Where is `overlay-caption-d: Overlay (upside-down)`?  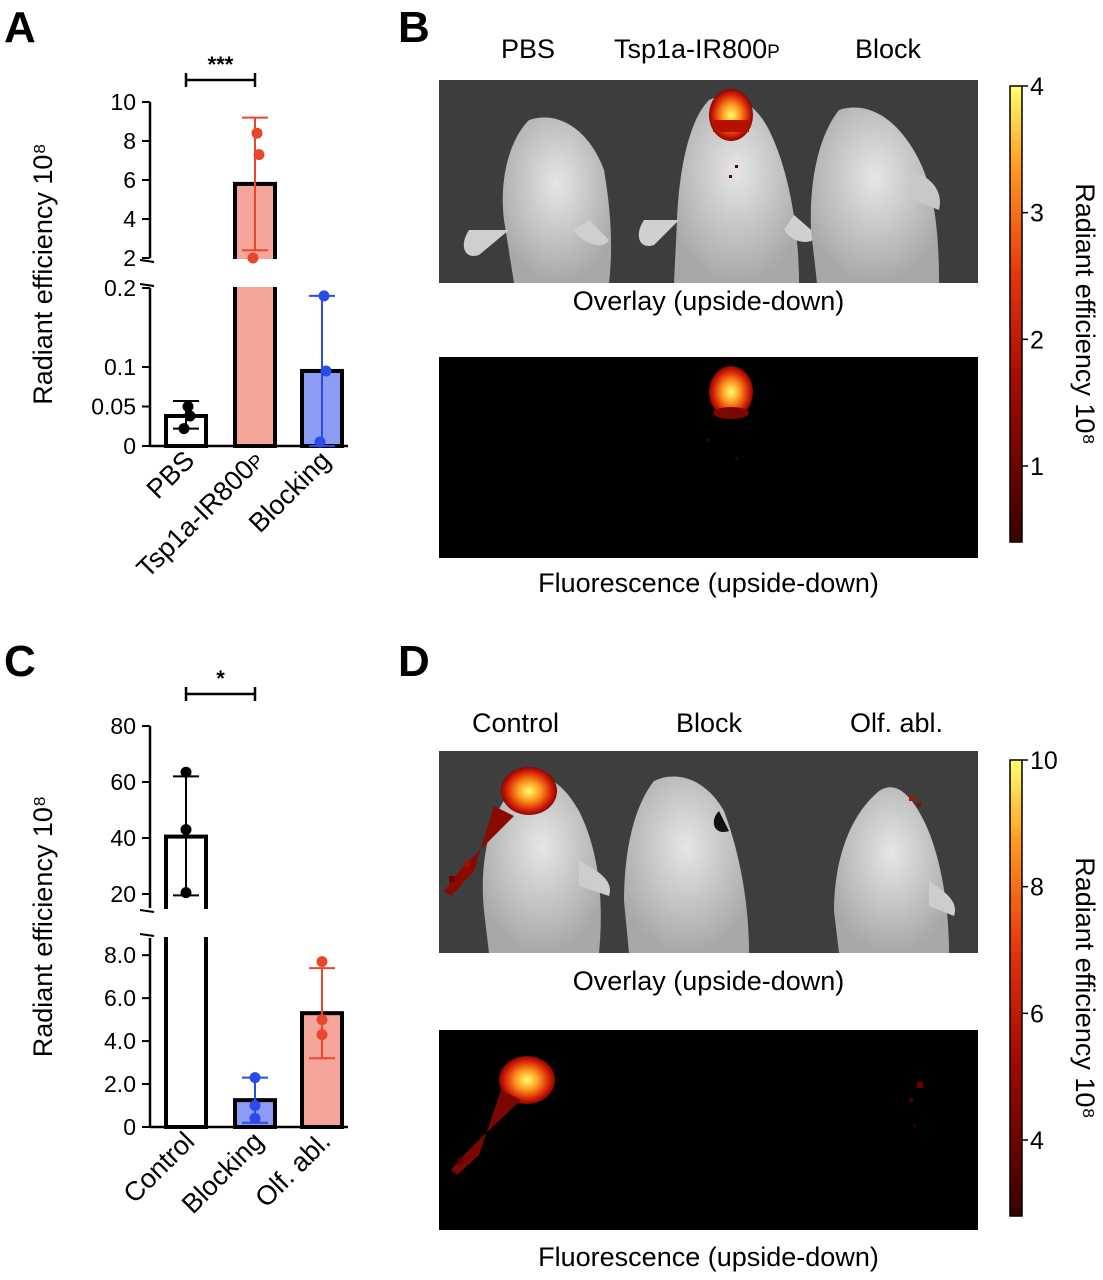
overlay-caption-d: Overlay (upside-down) is located at coordinates (708, 981).